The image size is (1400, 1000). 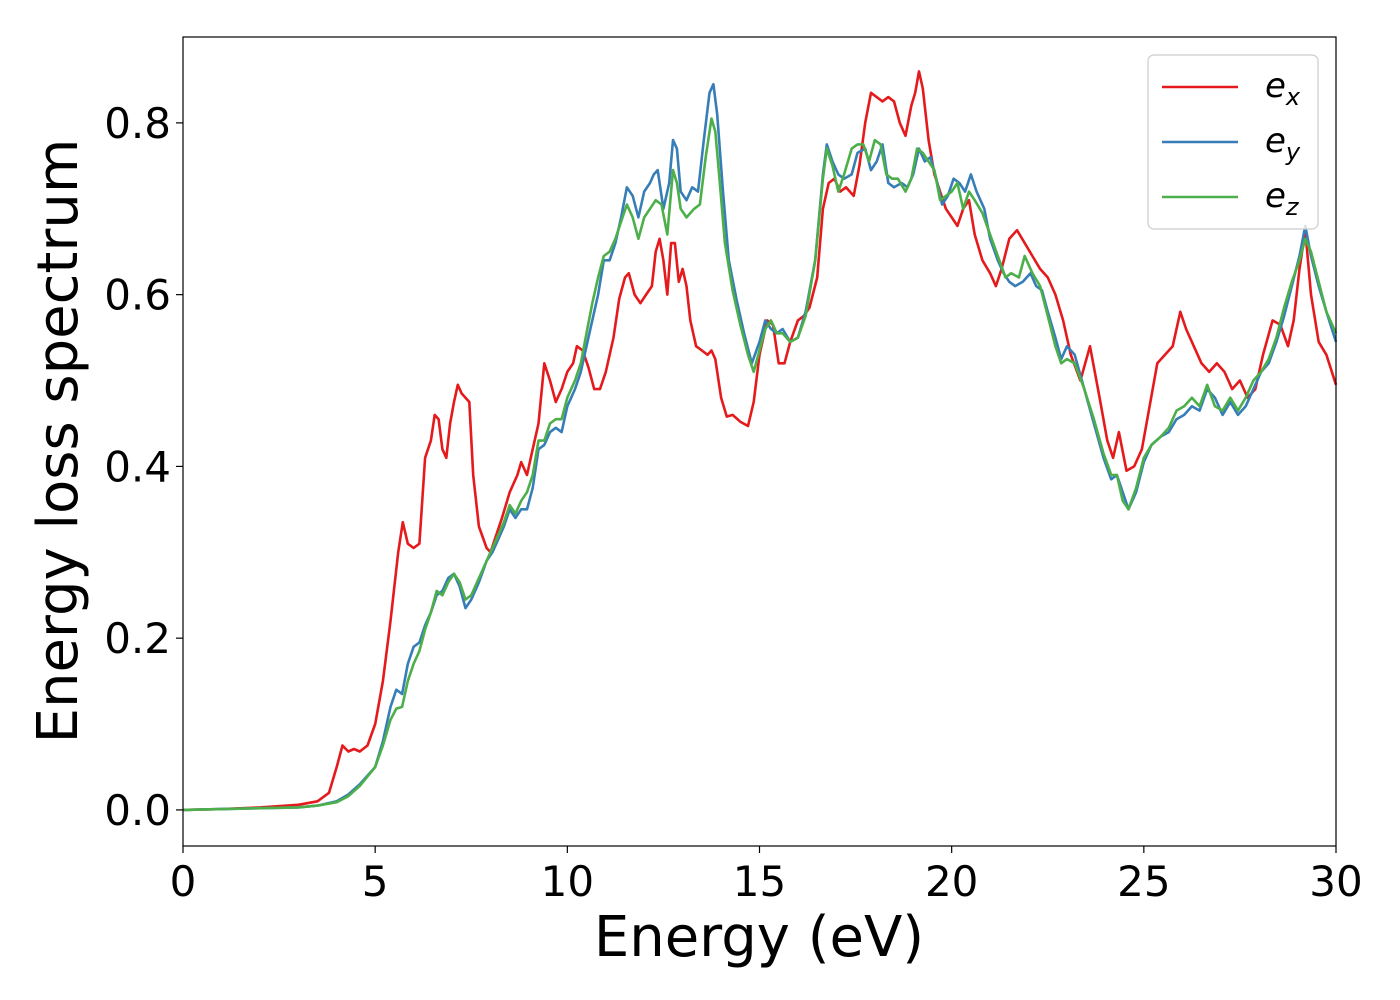 I want to click on legend-label-subscript: z, so click(x=1292, y=207).